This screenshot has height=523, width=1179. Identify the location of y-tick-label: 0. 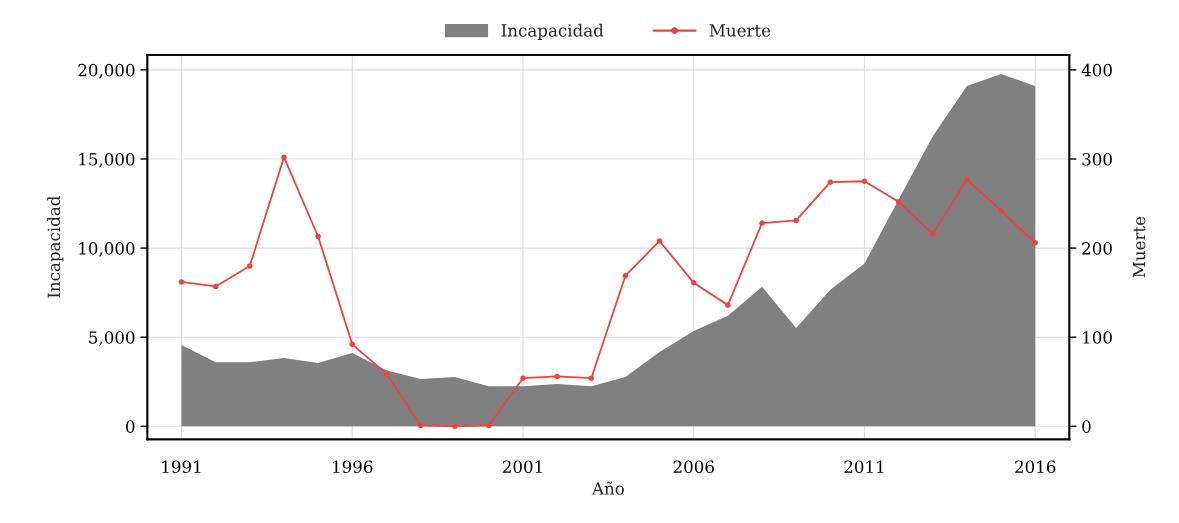
(130, 426).